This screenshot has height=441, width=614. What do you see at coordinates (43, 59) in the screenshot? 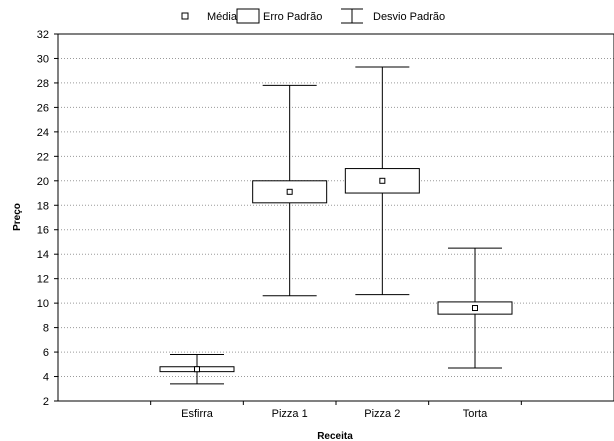
I see `y-tick-label: 30` at bounding box center [43, 59].